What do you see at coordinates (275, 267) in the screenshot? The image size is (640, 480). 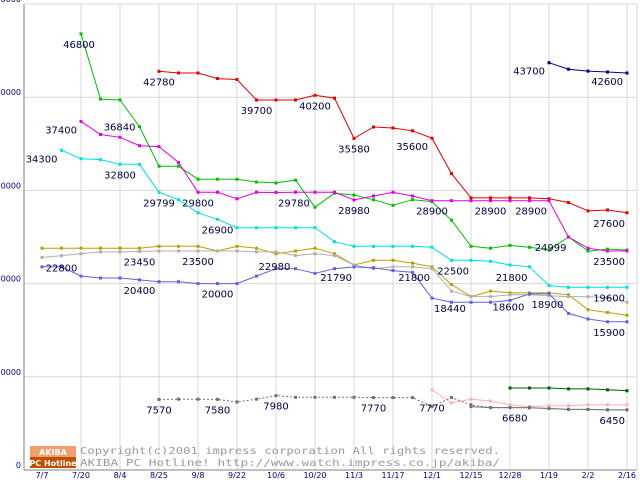 I see `data-label: 22980` at bounding box center [275, 267].